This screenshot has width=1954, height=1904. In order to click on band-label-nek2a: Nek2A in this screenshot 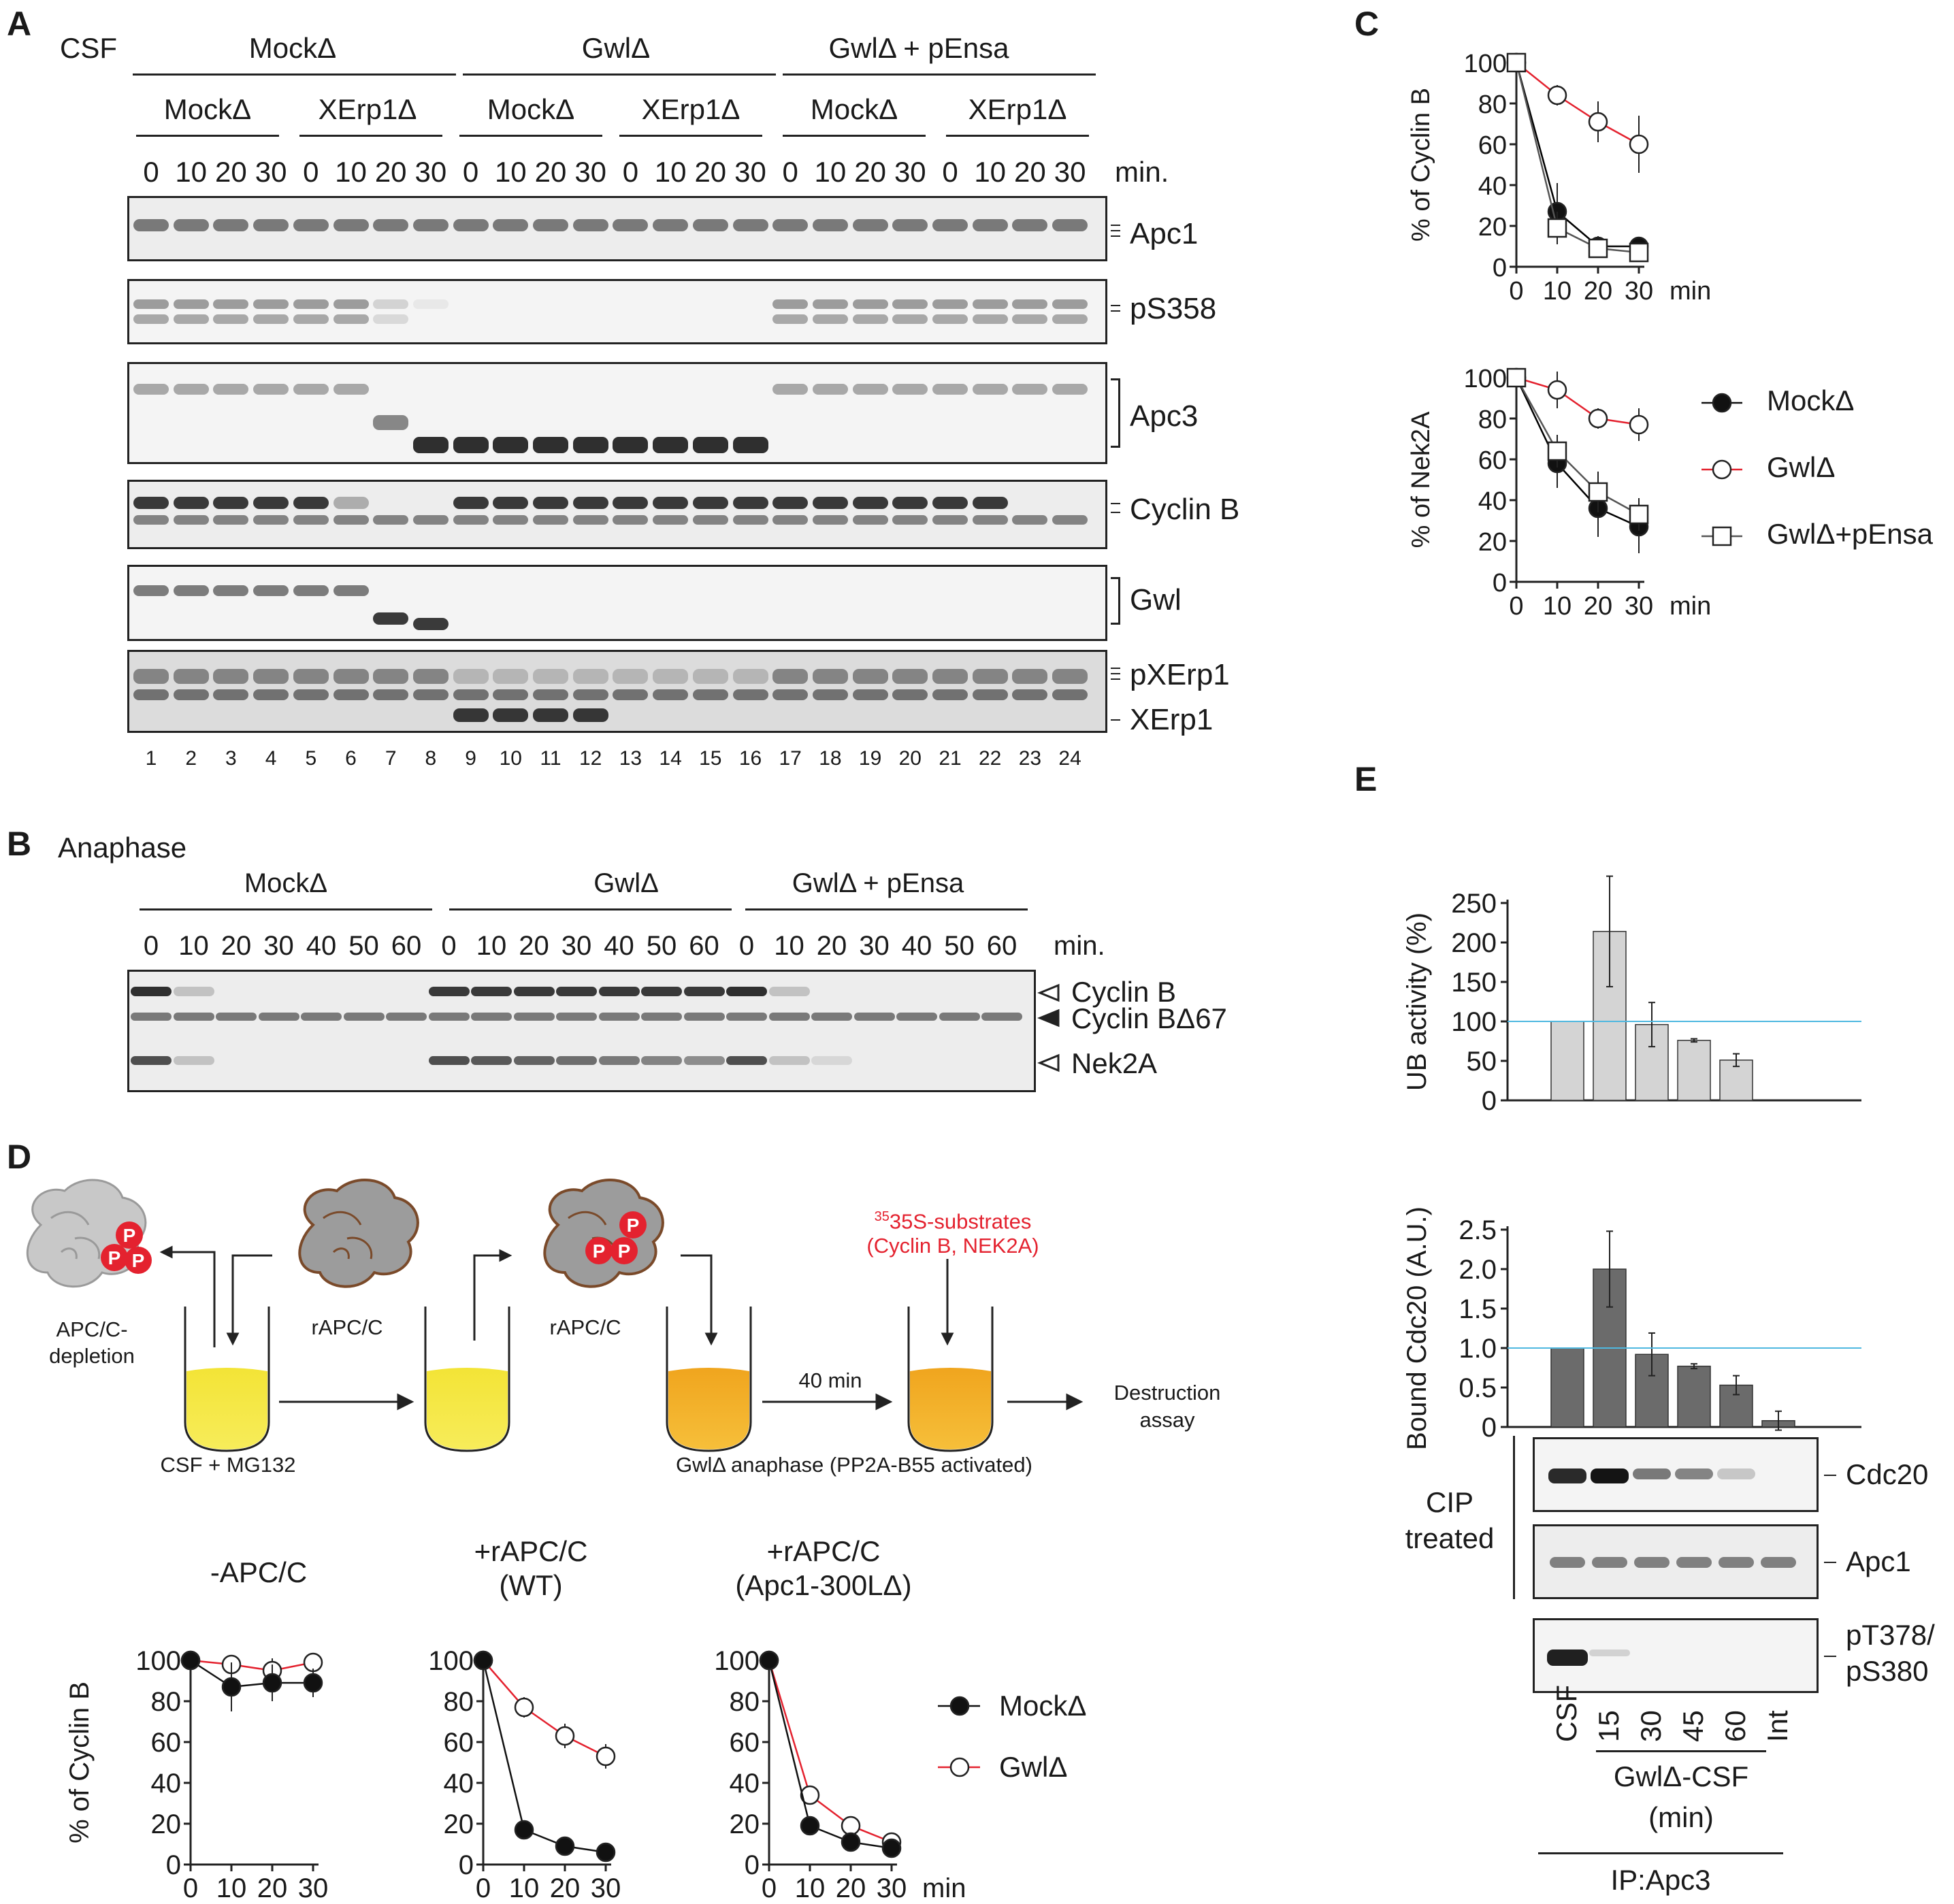, I will do `click(1114, 1063)`.